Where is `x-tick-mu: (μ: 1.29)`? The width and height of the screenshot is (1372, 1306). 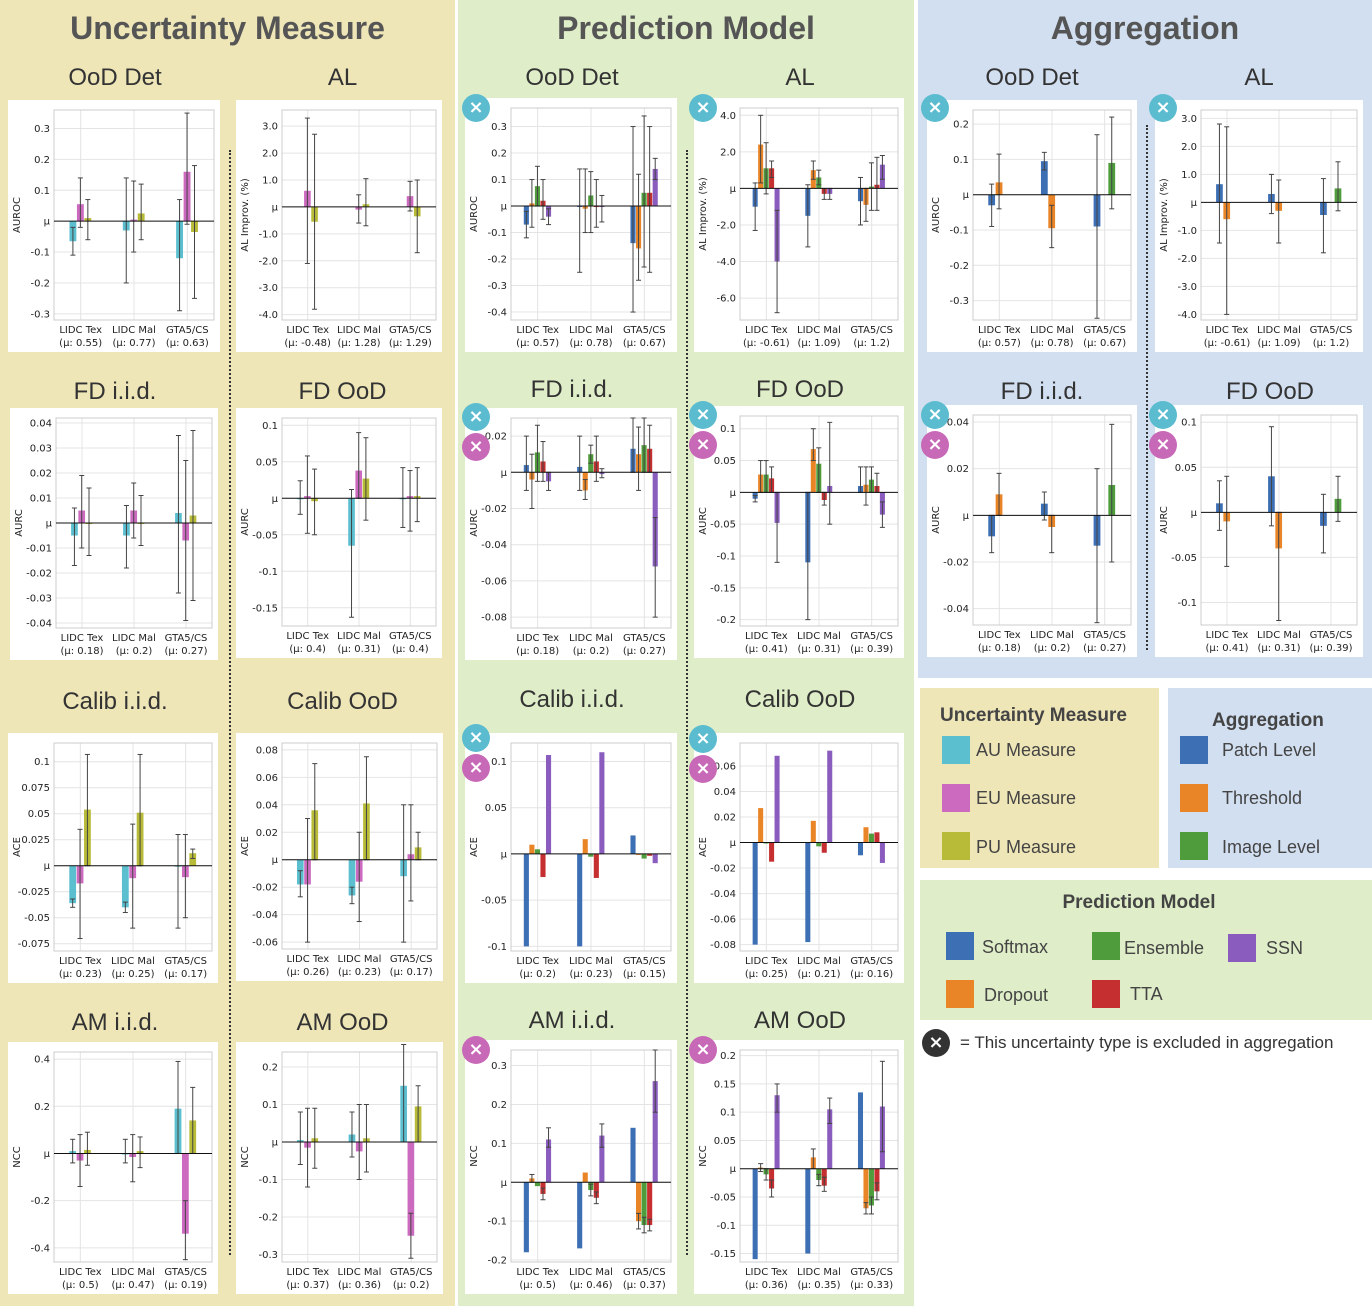 x-tick-mu: (μ: 1.29) is located at coordinates (410, 343).